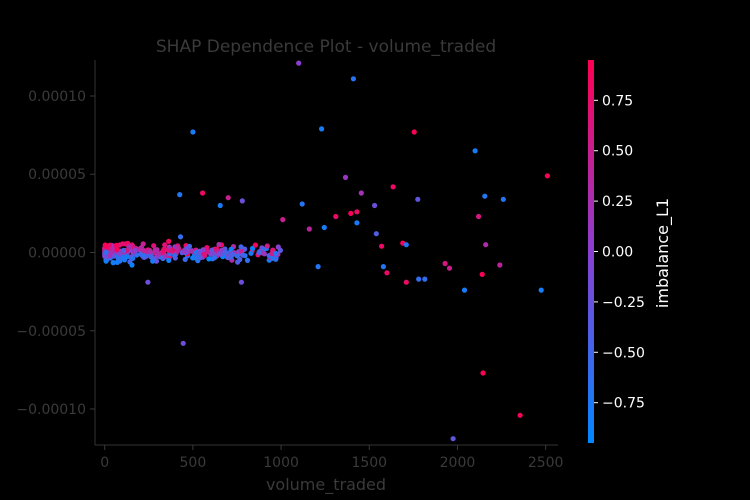 The width and height of the screenshot is (750, 500). Describe the element at coordinates (331, 458) in the screenshot. I see `x-axis: 0 500 1000 1500 2000 2500` at that location.